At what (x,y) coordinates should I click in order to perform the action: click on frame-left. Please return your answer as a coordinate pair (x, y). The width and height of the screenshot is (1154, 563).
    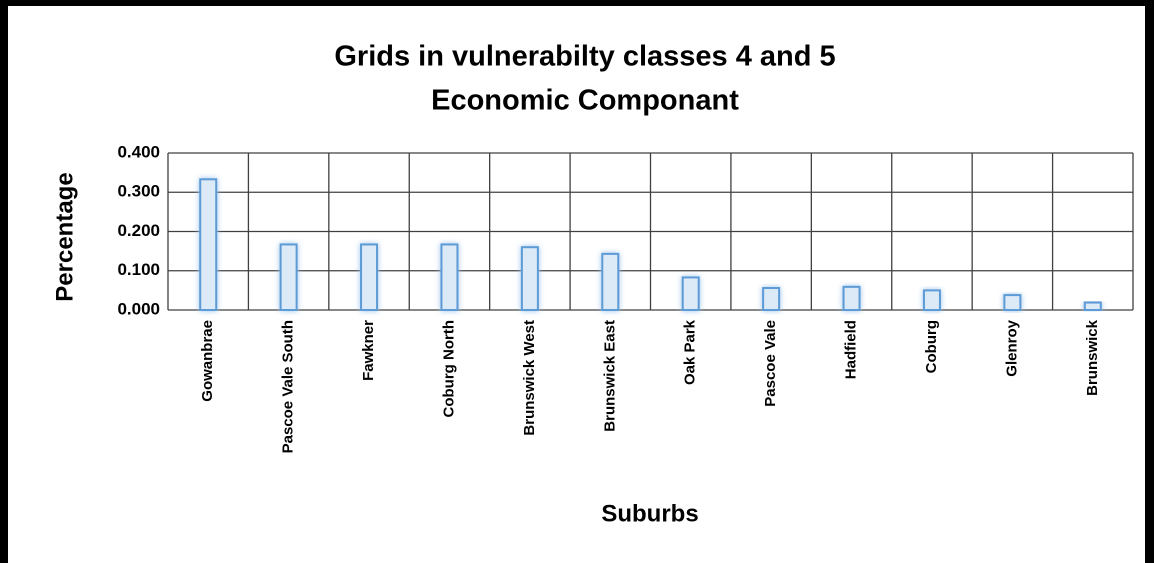
    Looking at the image, I should click on (4, 281).